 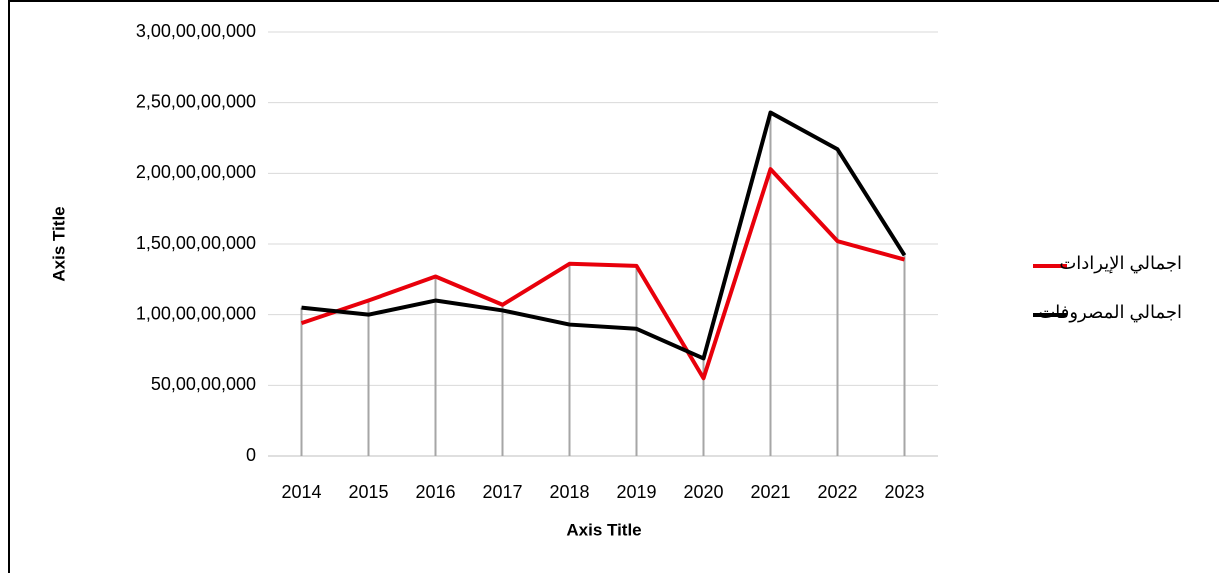 What do you see at coordinates (1110, 312) in the screenshot?
I see `legend-label: اجمالي المصروفات` at bounding box center [1110, 312].